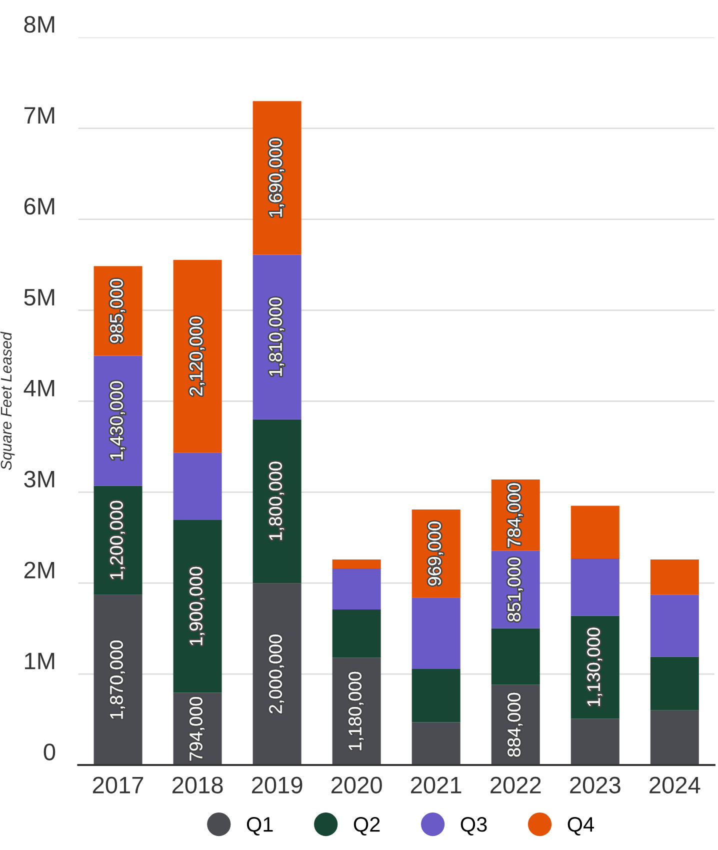 The height and width of the screenshot is (850, 718). Describe the element at coordinates (39, 570) in the screenshot. I see `y-tick-label: 2M` at that location.